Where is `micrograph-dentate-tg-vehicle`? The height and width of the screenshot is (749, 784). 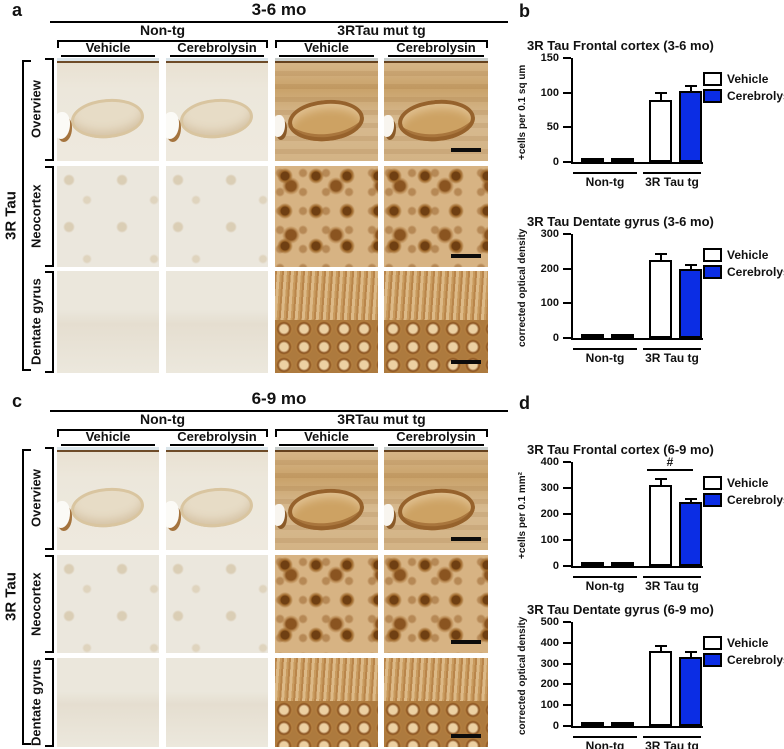 micrograph-dentate-tg-vehicle is located at coordinates (326, 322).